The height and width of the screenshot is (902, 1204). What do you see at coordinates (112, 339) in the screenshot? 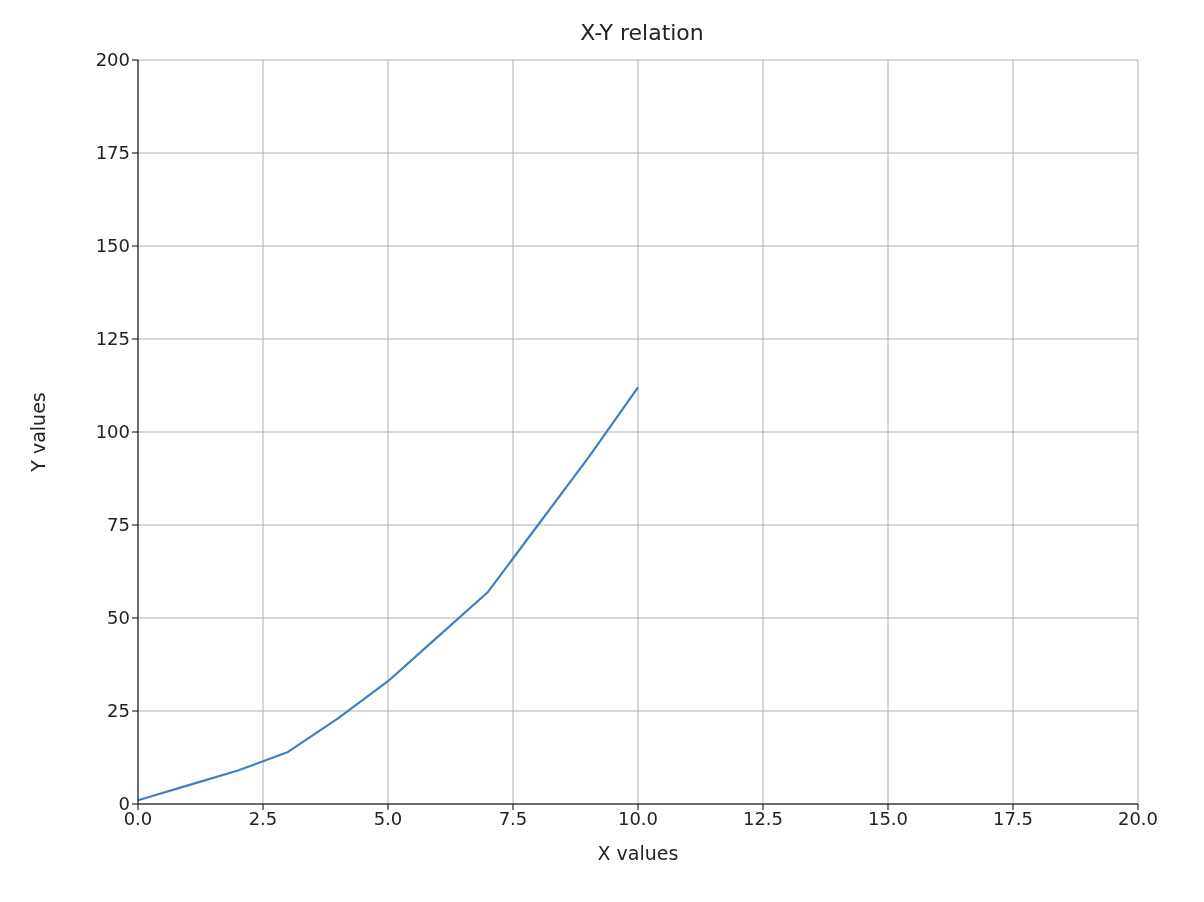
I see `y-tick-label: 125` at bounding box center [112, 339].